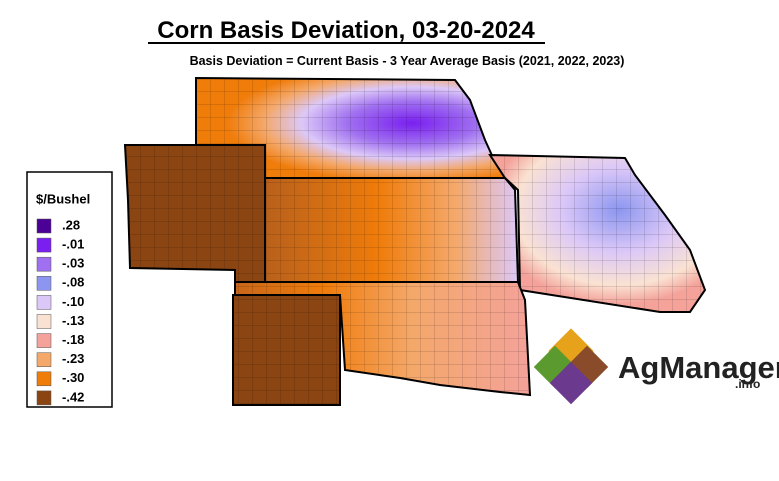  I want to click on logo-suffix: .info, so click(747, 384).